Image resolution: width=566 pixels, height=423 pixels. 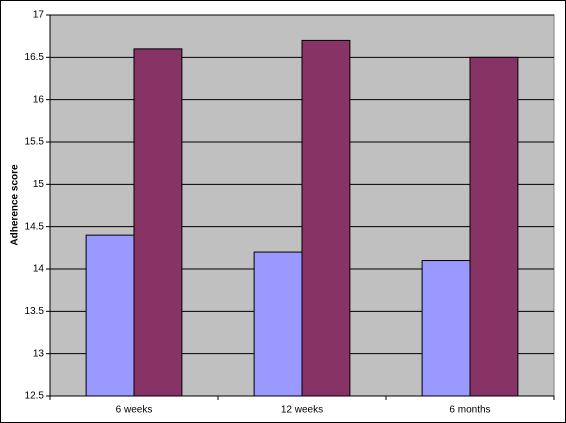 What do you see at coordinates (469, 410) in the screenshot?
I see `x-tick-label: 6 months` at bounding box center [469, 410].